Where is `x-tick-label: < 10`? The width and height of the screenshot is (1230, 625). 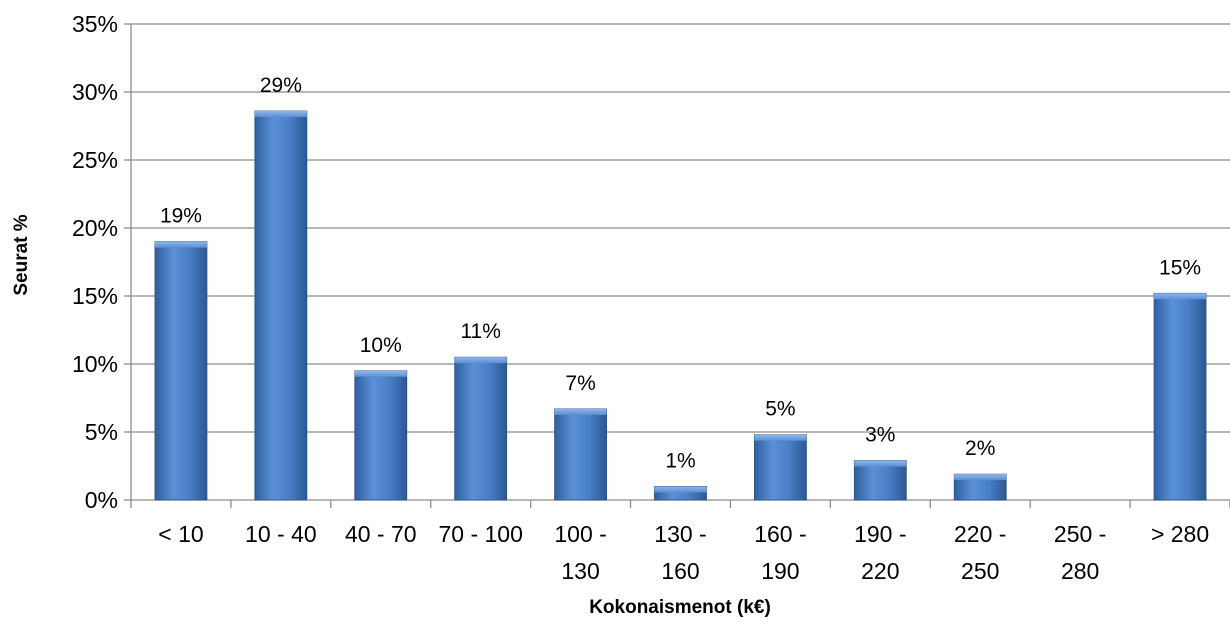 x-tick-label: < 10 is located at coordinates (180, 534).